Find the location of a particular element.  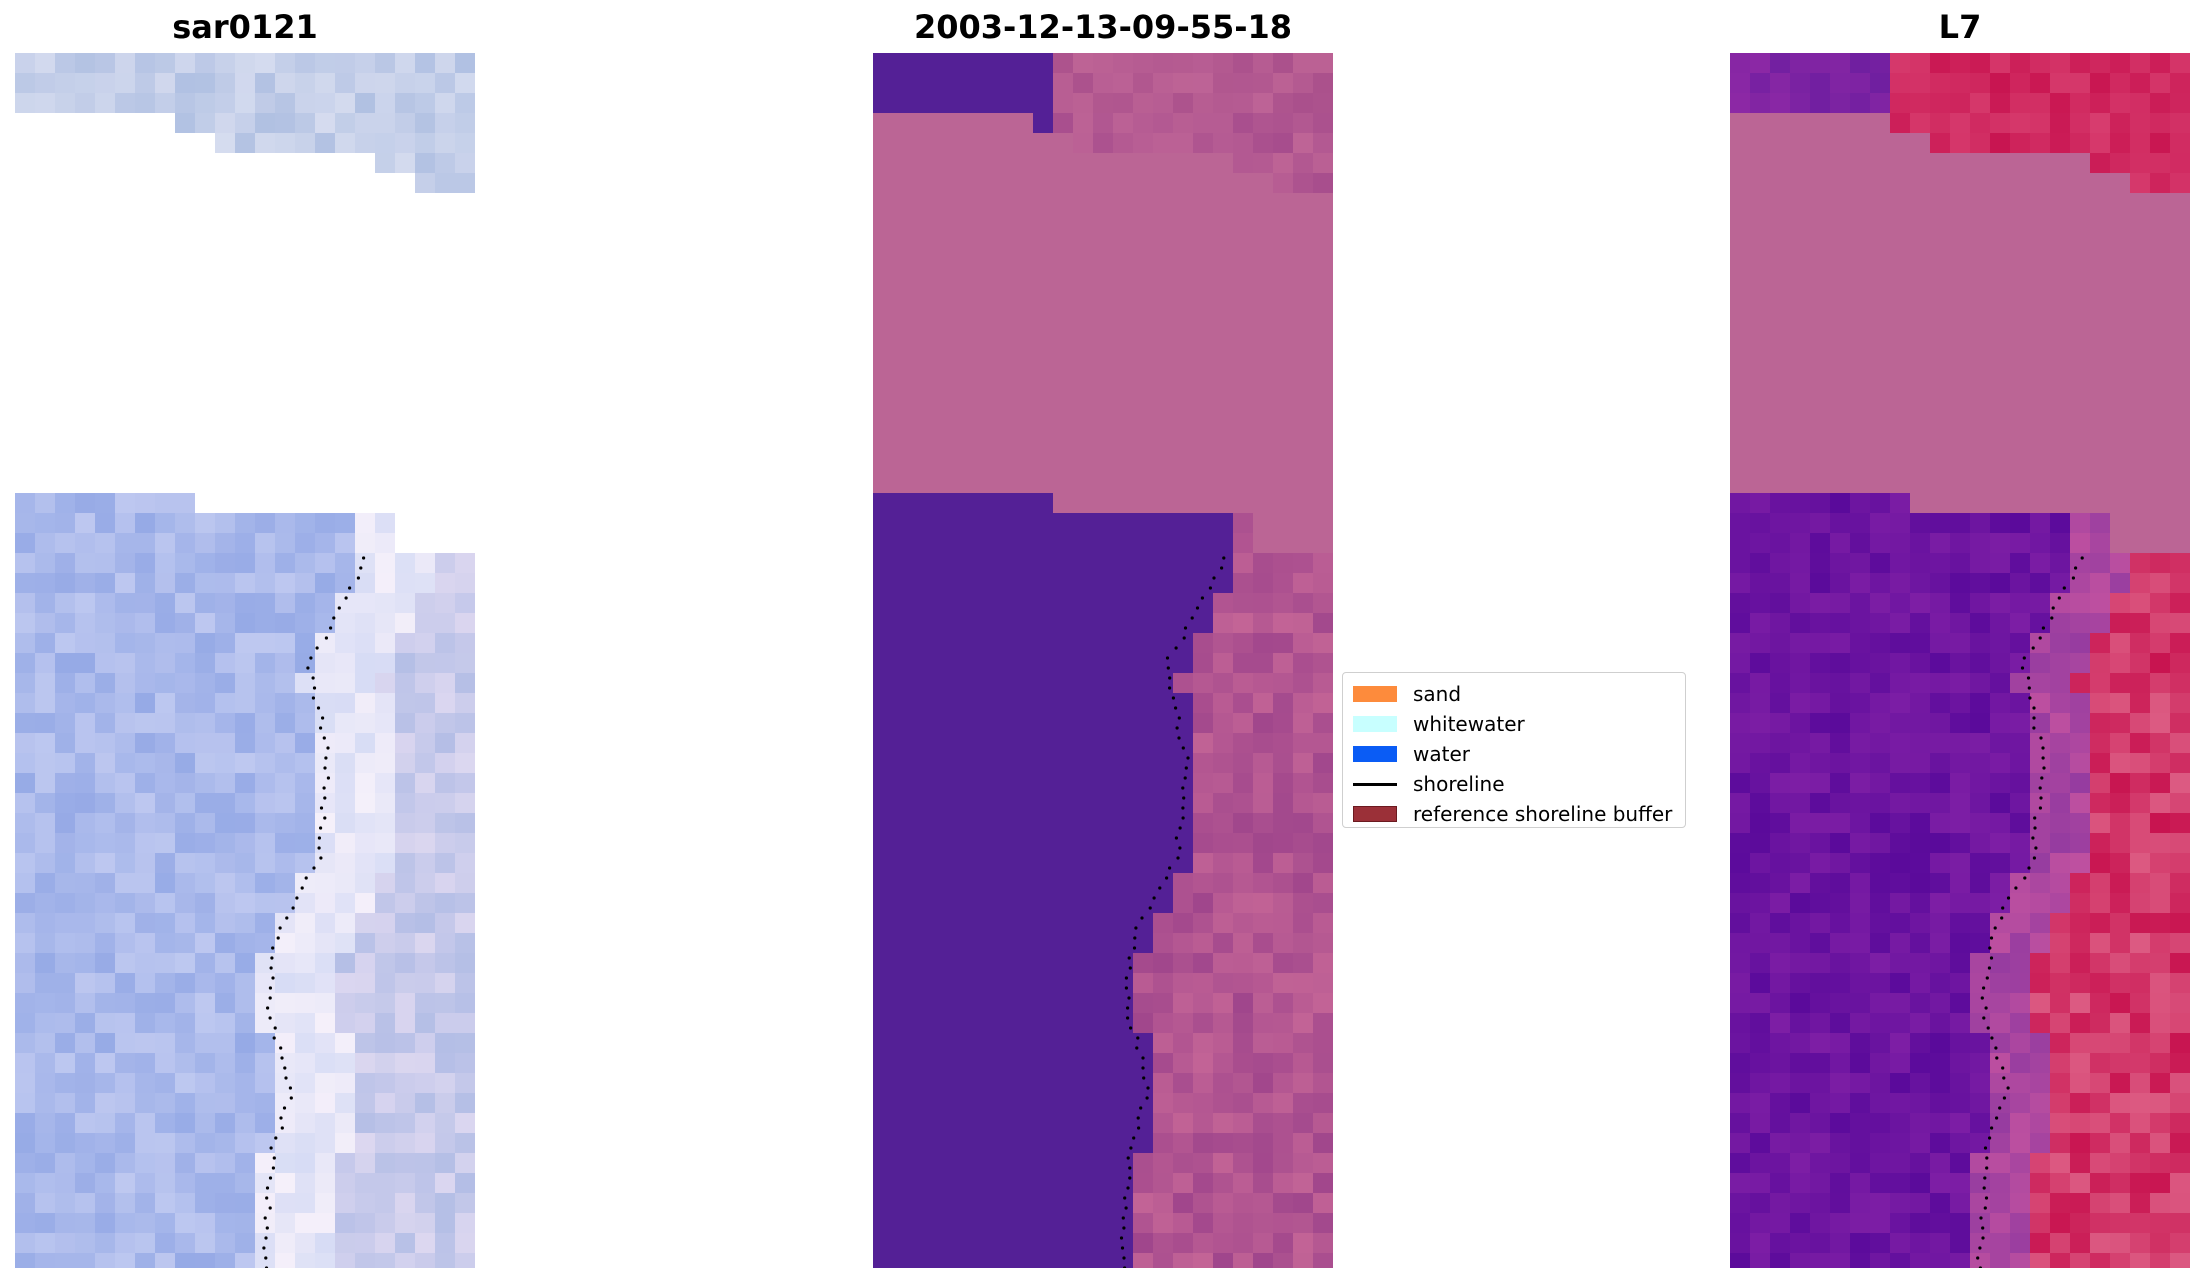

legend-item-whitewater: whitewater is located at coordinates (1514, 724).